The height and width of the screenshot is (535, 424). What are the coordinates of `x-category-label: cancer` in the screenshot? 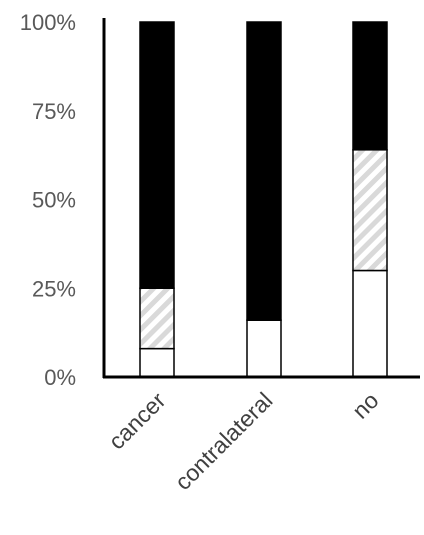 It's located at (136, 420).